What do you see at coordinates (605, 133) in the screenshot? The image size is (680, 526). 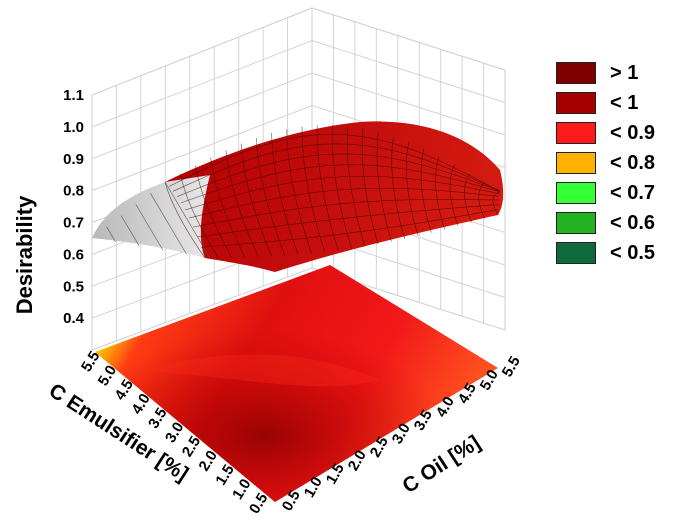 I see `legend-item: < 0.9` at bounding box center [605, 133].